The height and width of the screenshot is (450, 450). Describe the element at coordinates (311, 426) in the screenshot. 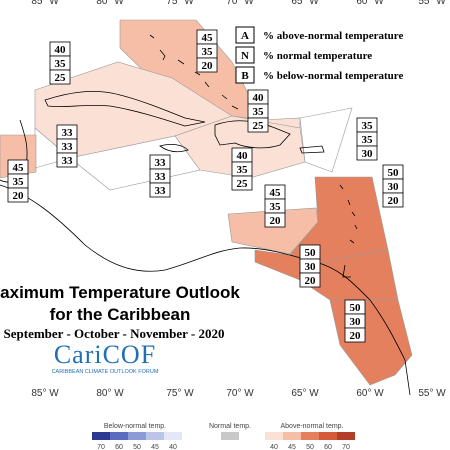

I see `colorbar-label: Above-normal temp.` at that location.